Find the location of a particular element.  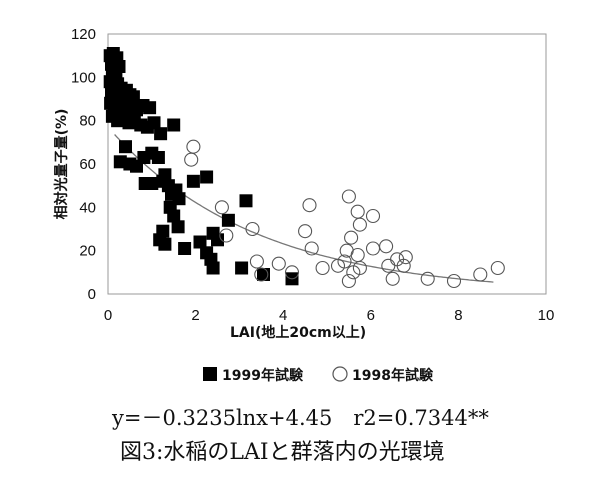

x-tick-label: 0 is located at coordinates (108, 315).